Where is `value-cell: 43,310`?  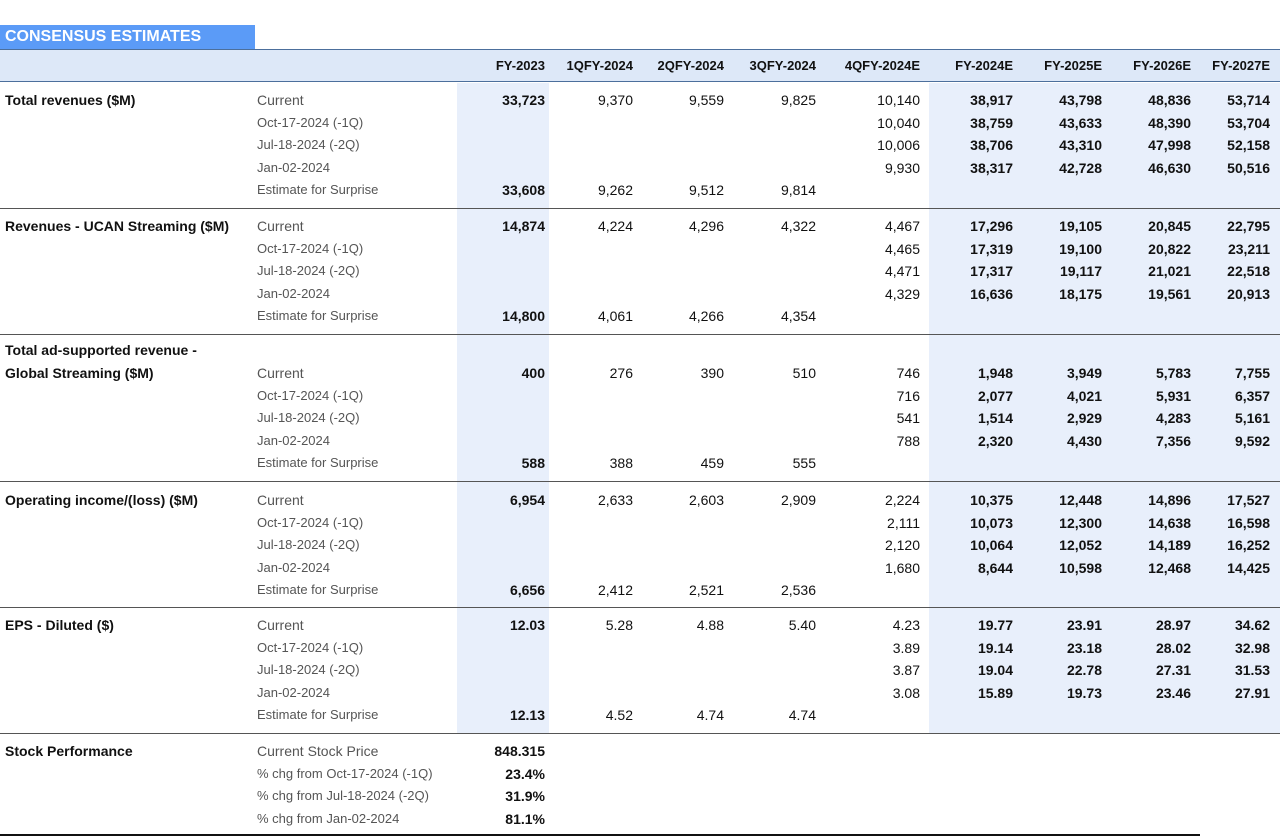 value-cell: 43,310 is located at coordinates (1080, 145).